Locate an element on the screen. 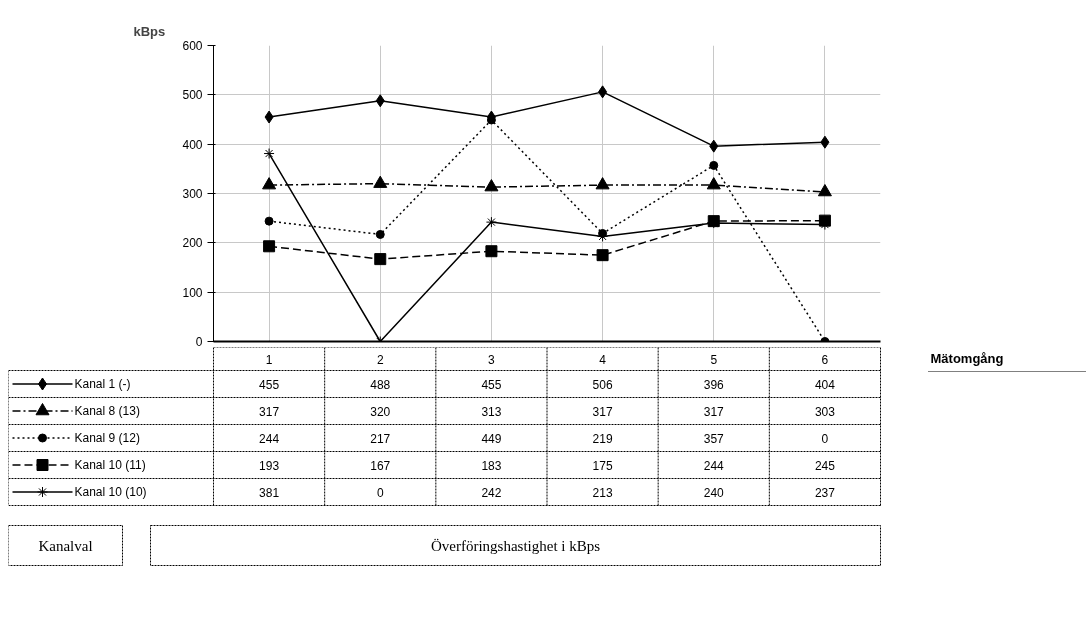  data-label: 183 is located at coordinates (491, 465).